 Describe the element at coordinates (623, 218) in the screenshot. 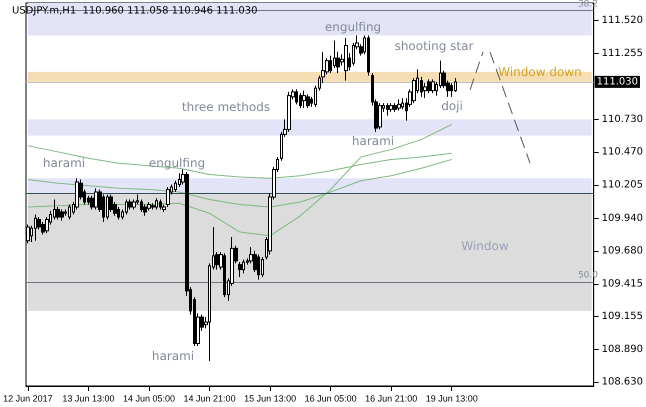

I see `y-tick-label: 109.940` at that location.